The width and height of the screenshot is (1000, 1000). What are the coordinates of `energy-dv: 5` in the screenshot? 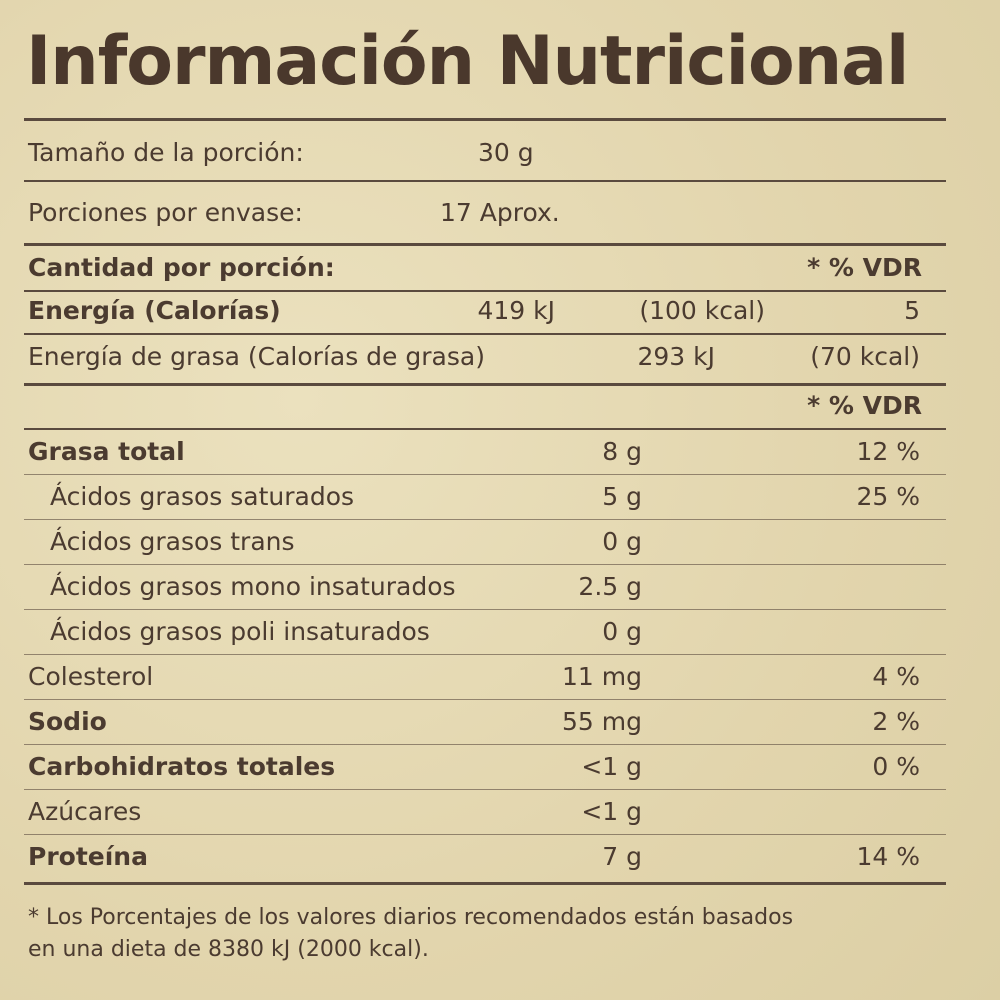 It's located at (912, 310).